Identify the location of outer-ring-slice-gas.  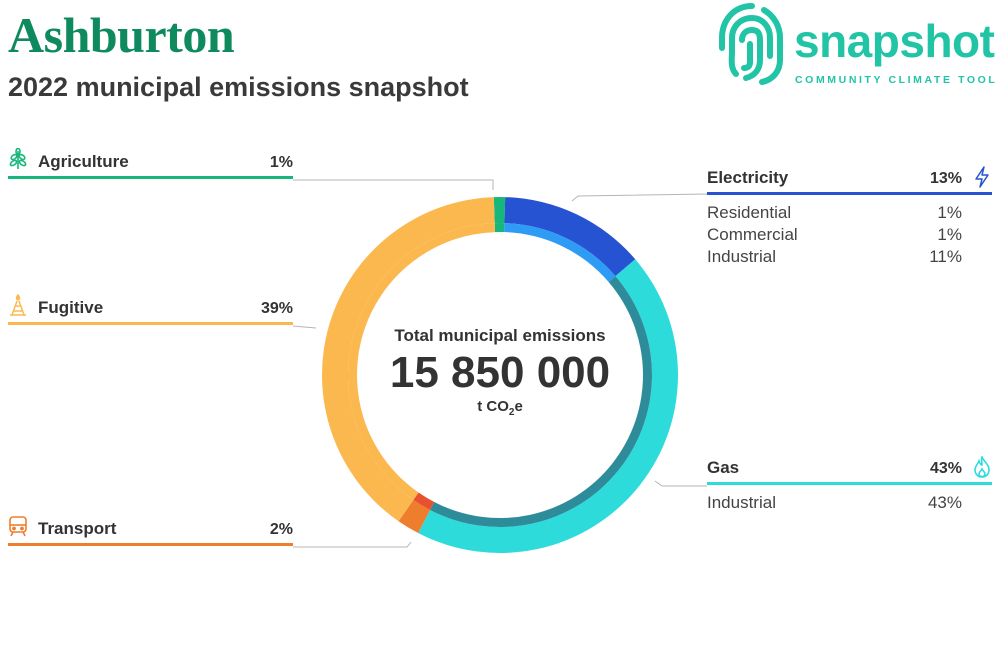
(548, 406).